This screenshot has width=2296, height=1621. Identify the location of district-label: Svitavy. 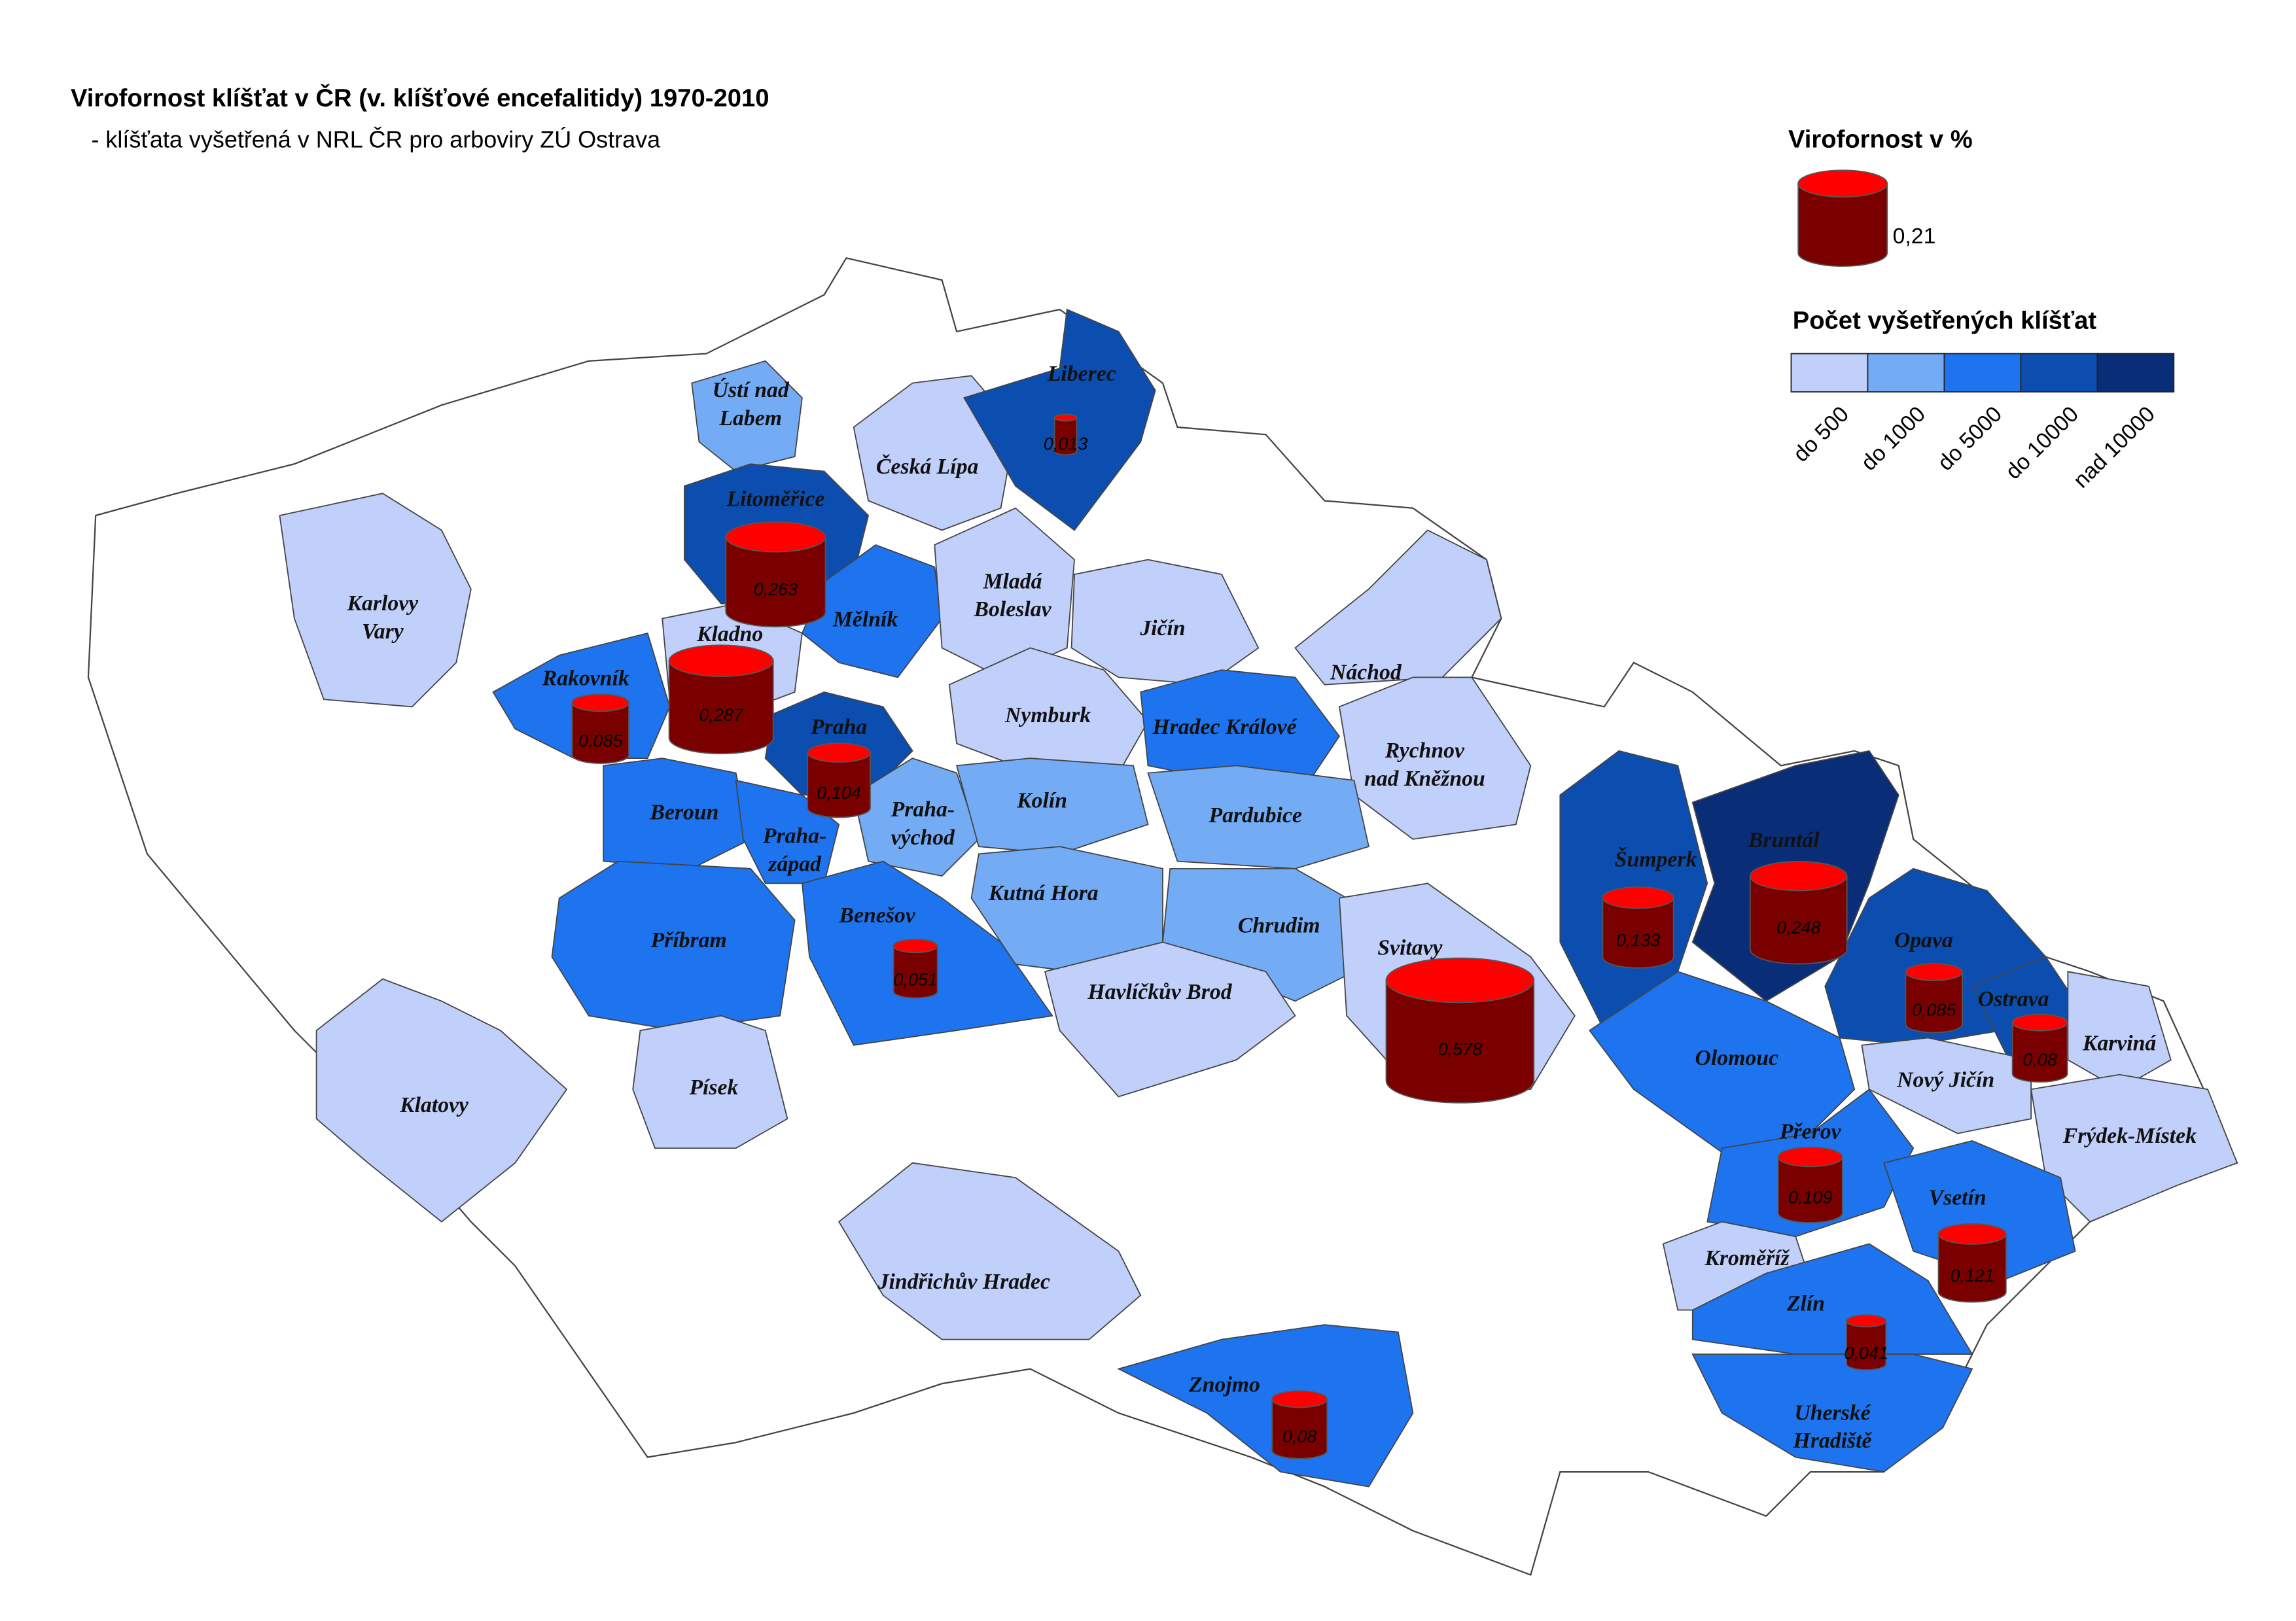
(1410, 947).